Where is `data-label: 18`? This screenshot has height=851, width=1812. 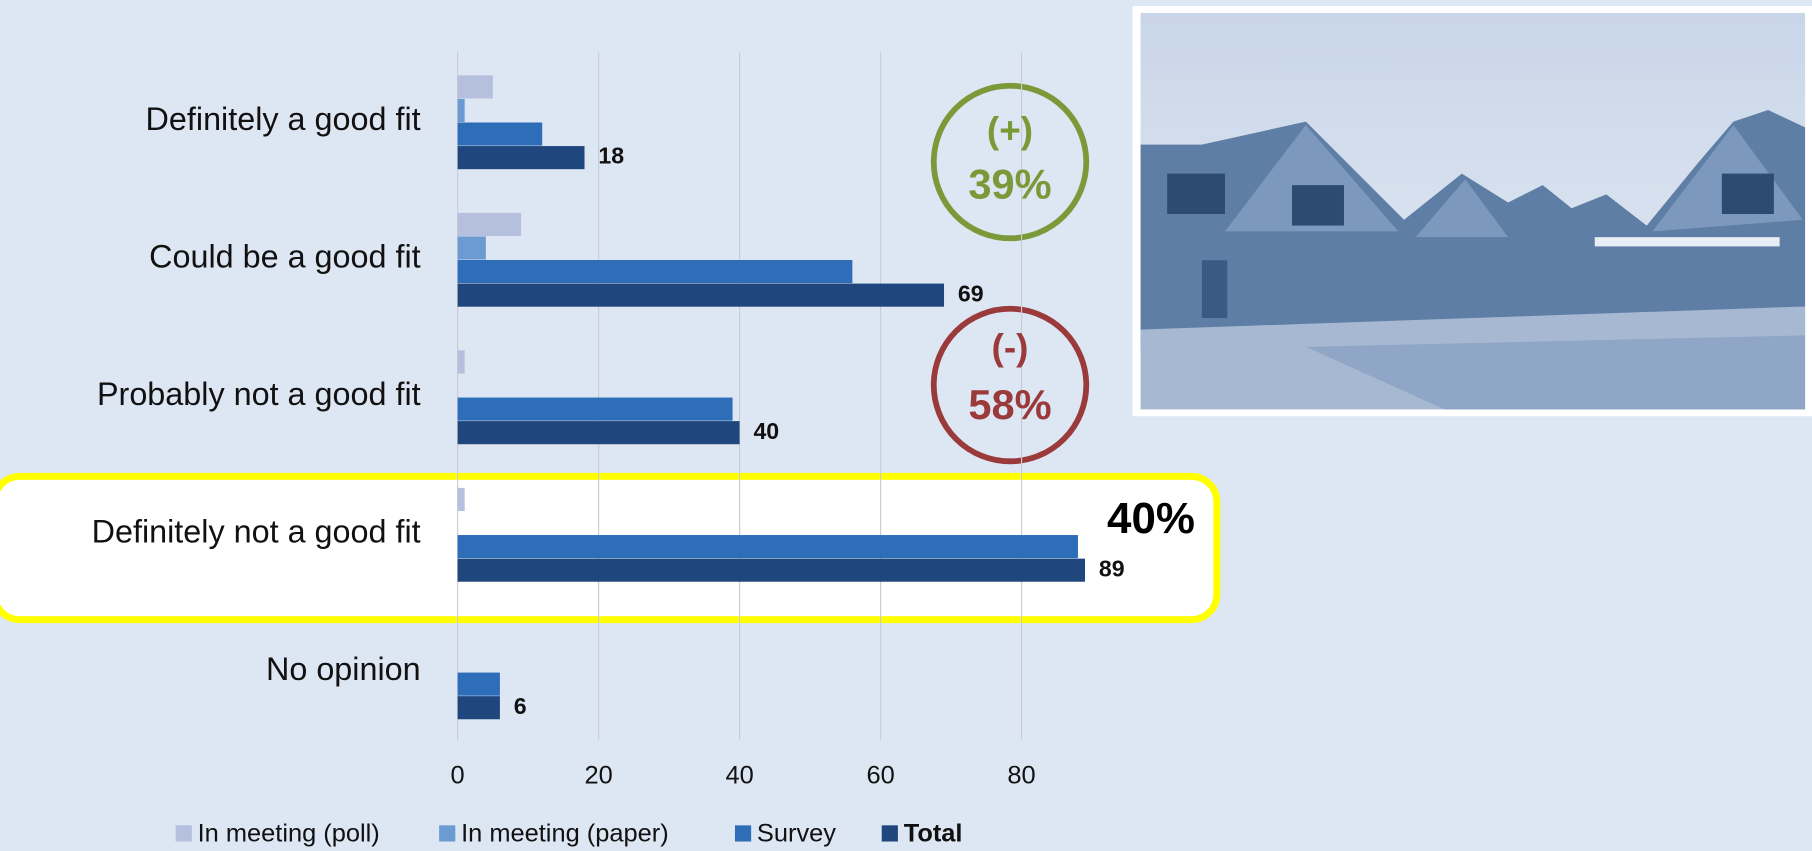
data-label: 18 is located at coordinates (611, 156).